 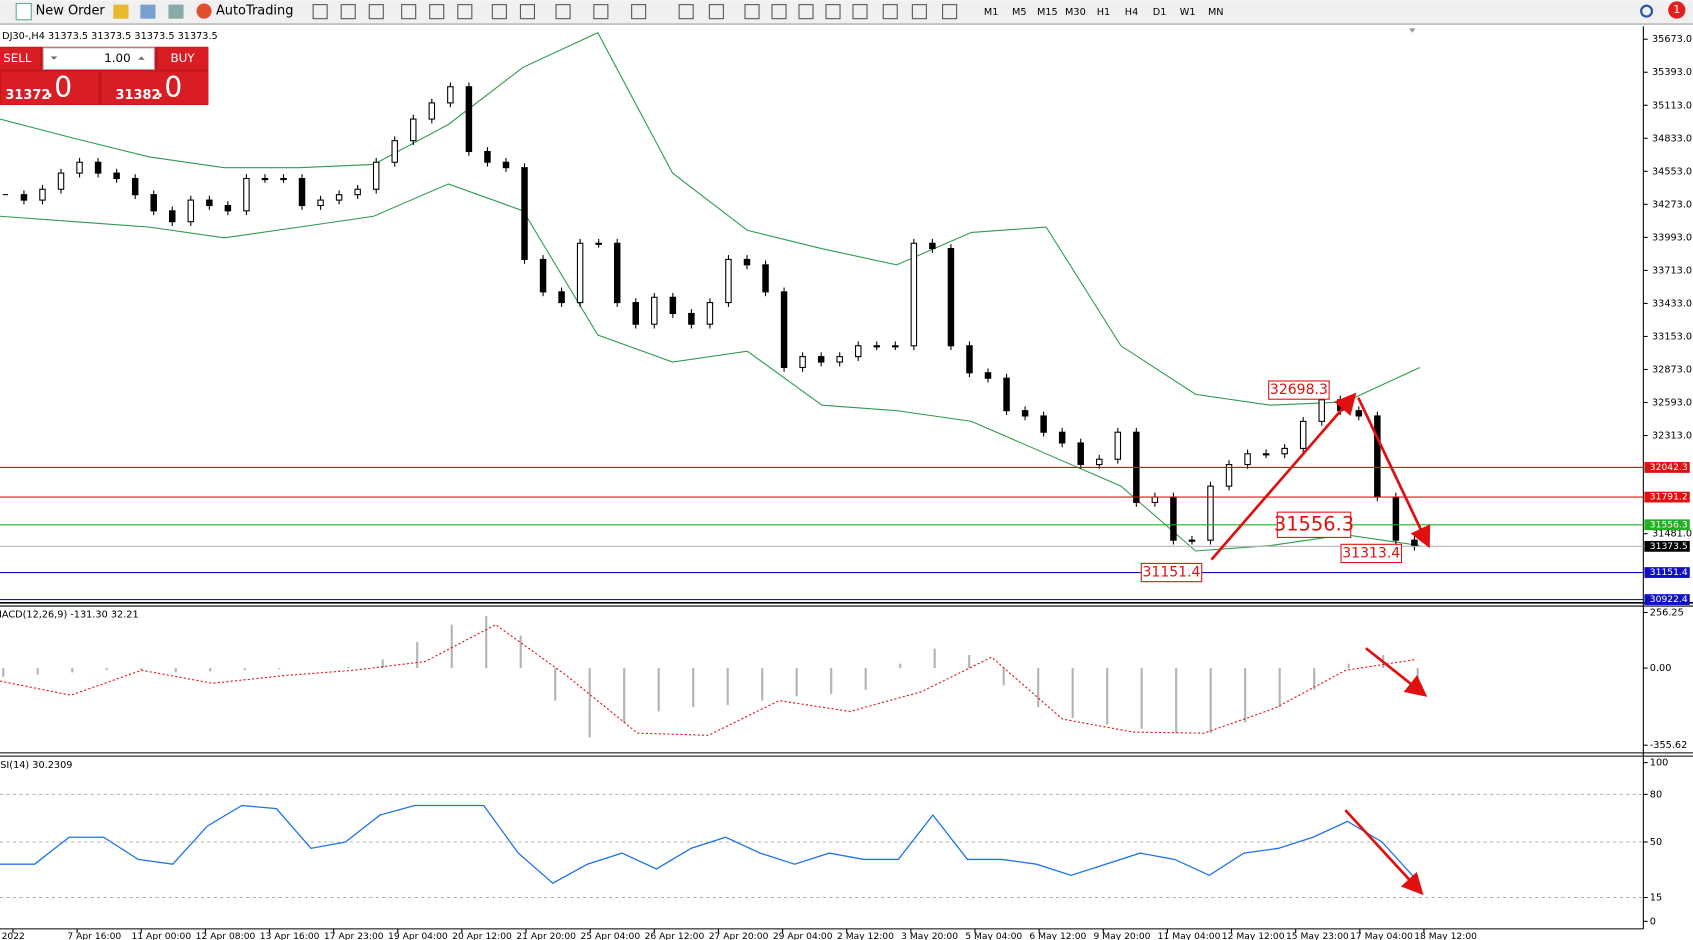 I want to click on x-tick-label: 20 Apr 12:00, so click(x=482, y=935).